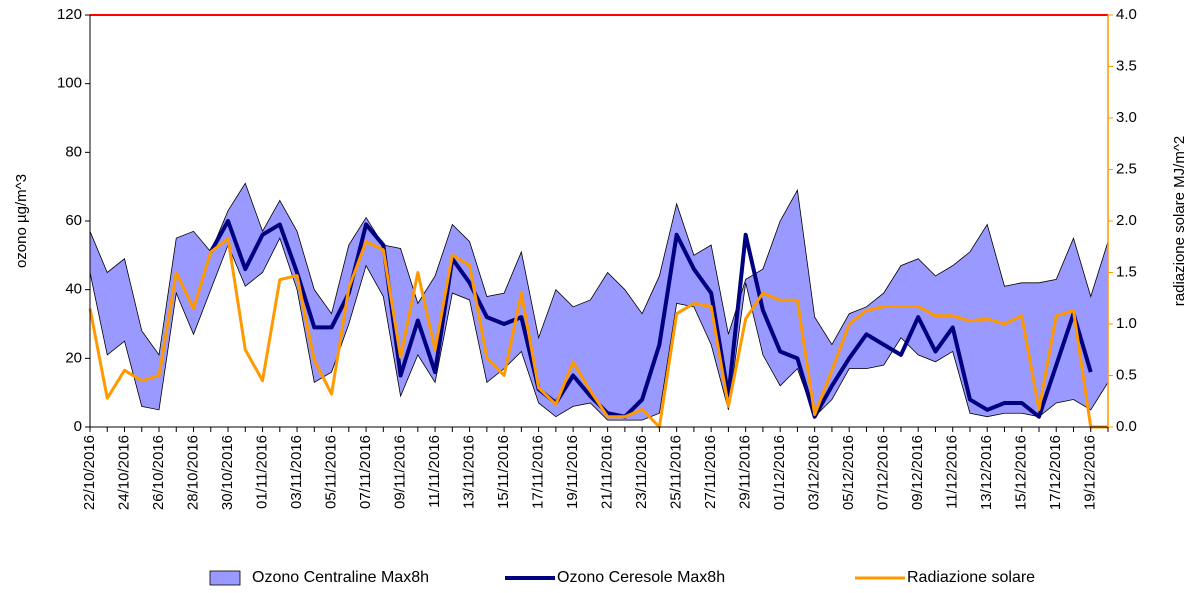  Describe the element at coordinates (503, 472) in the screenshot. I see `x-tick-label: 15/11/2016` at that location.